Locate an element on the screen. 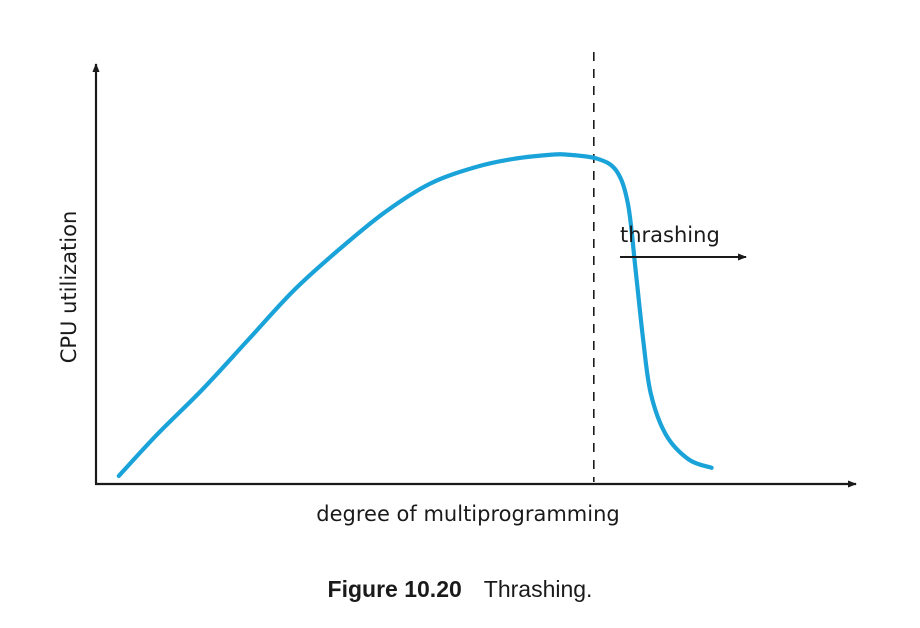 The image size is (920, 628). y-axis-label: CPU utilization is located at coordinates (69, 287).